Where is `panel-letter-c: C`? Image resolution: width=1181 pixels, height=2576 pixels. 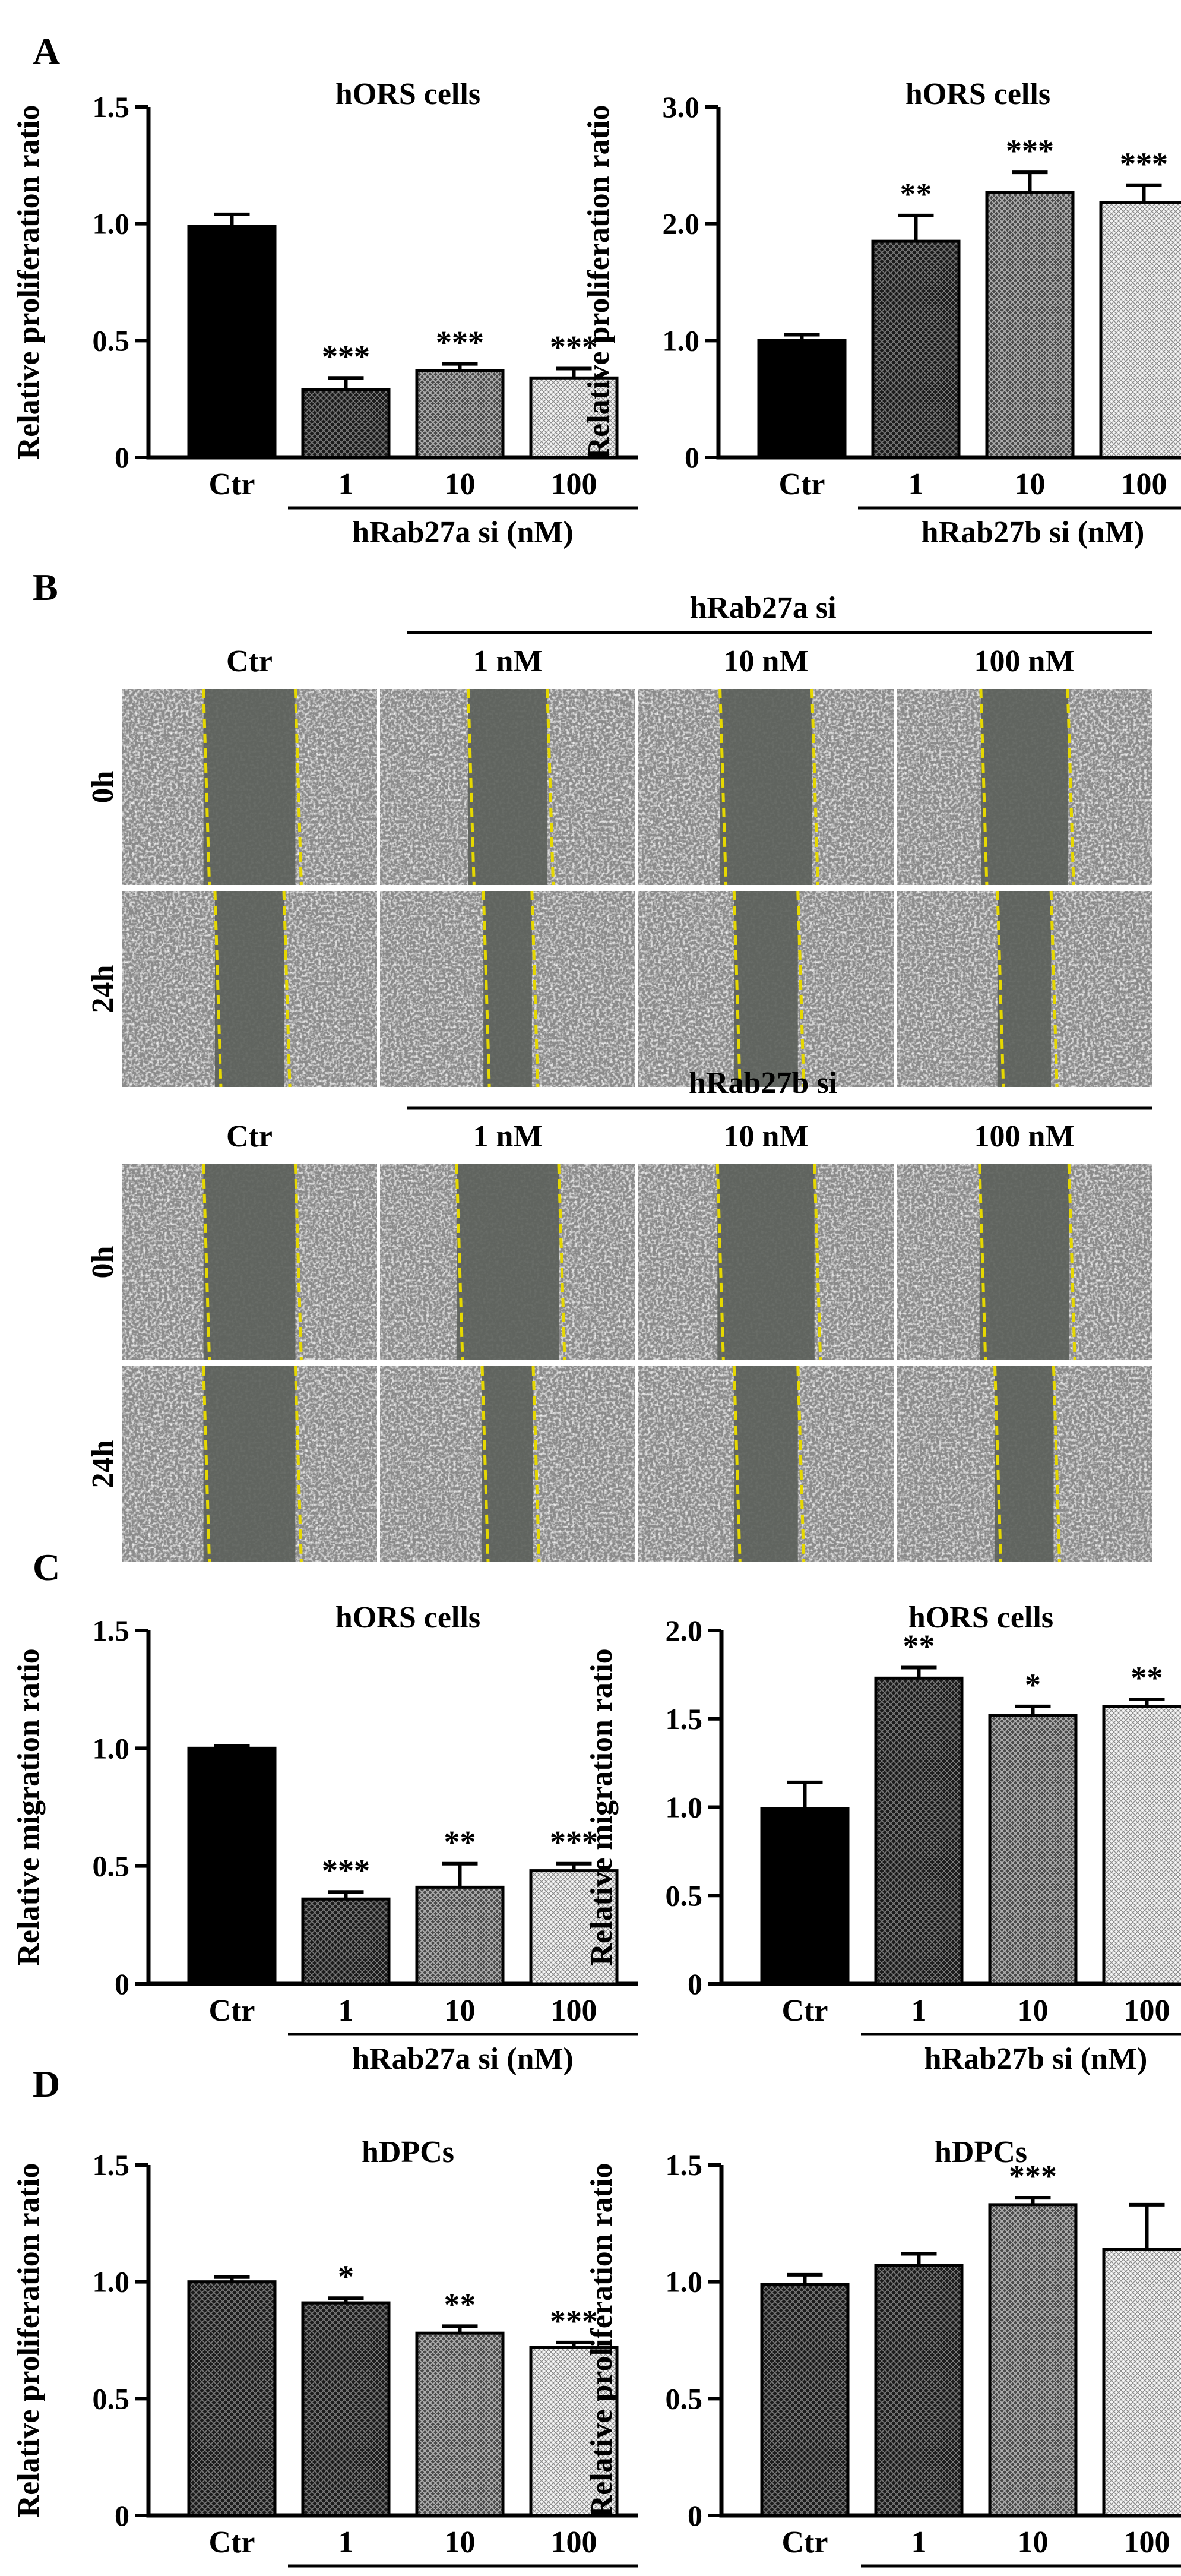
panel-letter-c: C is located at coordinates (46, 1567).